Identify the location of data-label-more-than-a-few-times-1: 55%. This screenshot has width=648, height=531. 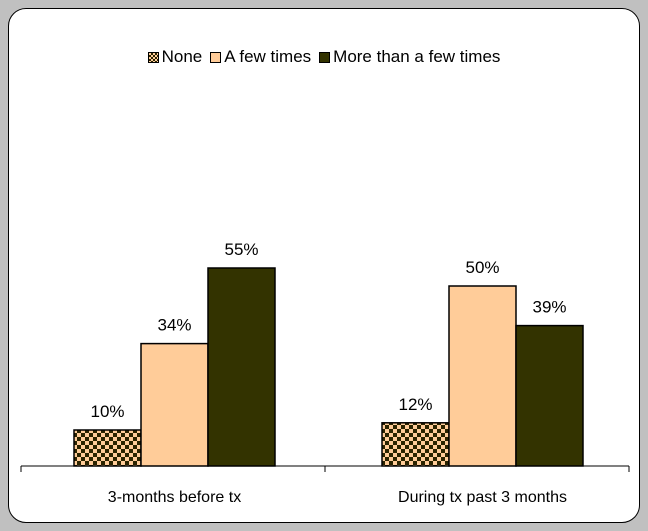
(241, 249).